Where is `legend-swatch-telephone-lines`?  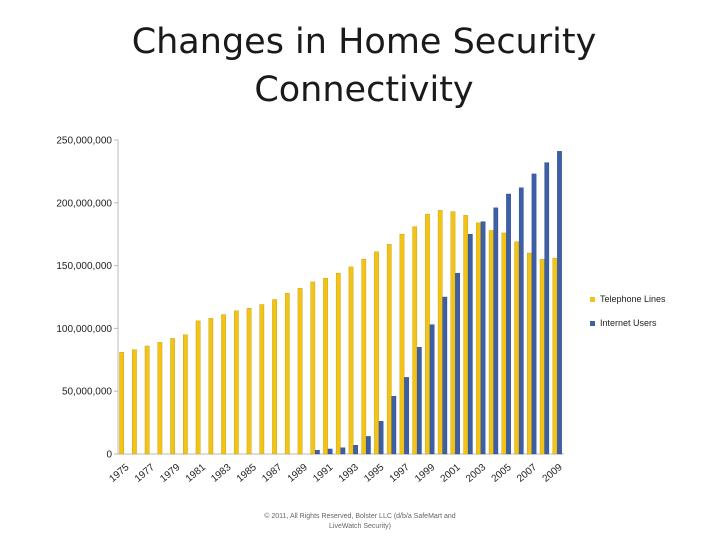 legend-swatch-telephone-lines is located at coordinates (592, 299).